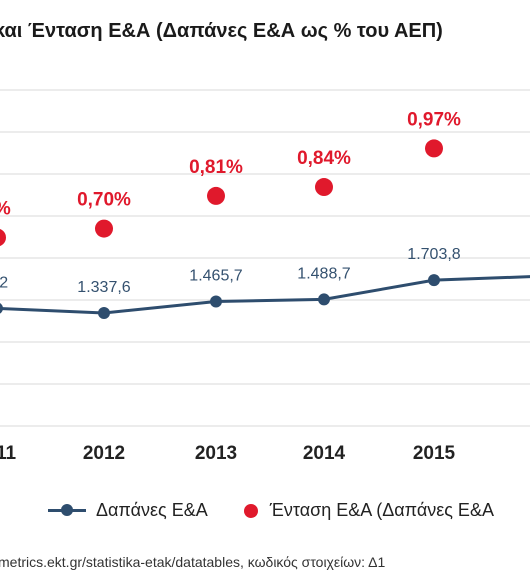  I want to click on expenditure-point-2014, so click(324, 299).